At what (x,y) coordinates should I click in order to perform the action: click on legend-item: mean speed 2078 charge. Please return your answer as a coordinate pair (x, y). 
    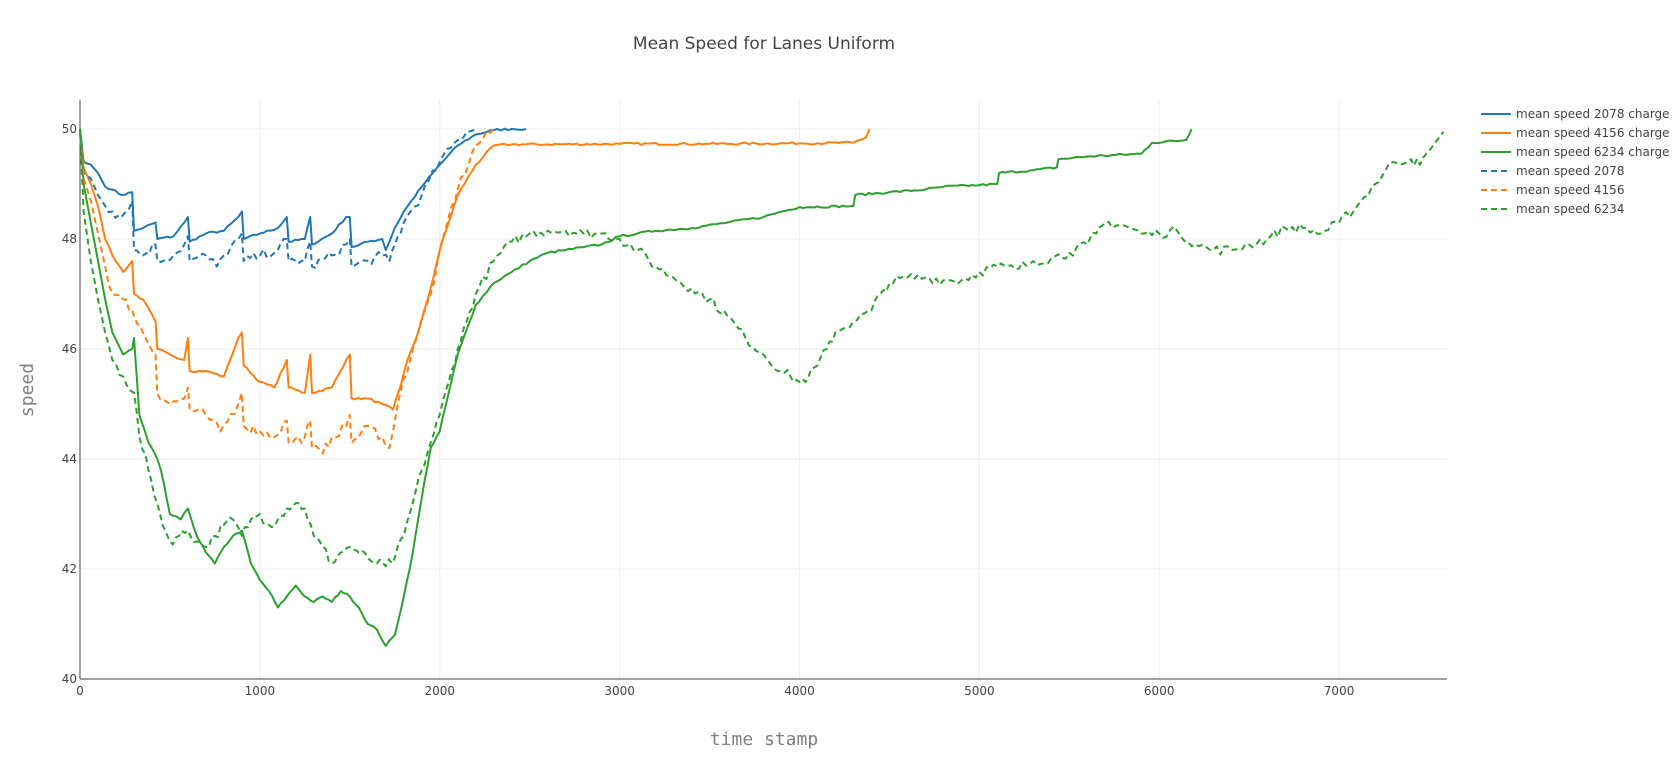
    Looking at the image, I should click on (1575, 114).